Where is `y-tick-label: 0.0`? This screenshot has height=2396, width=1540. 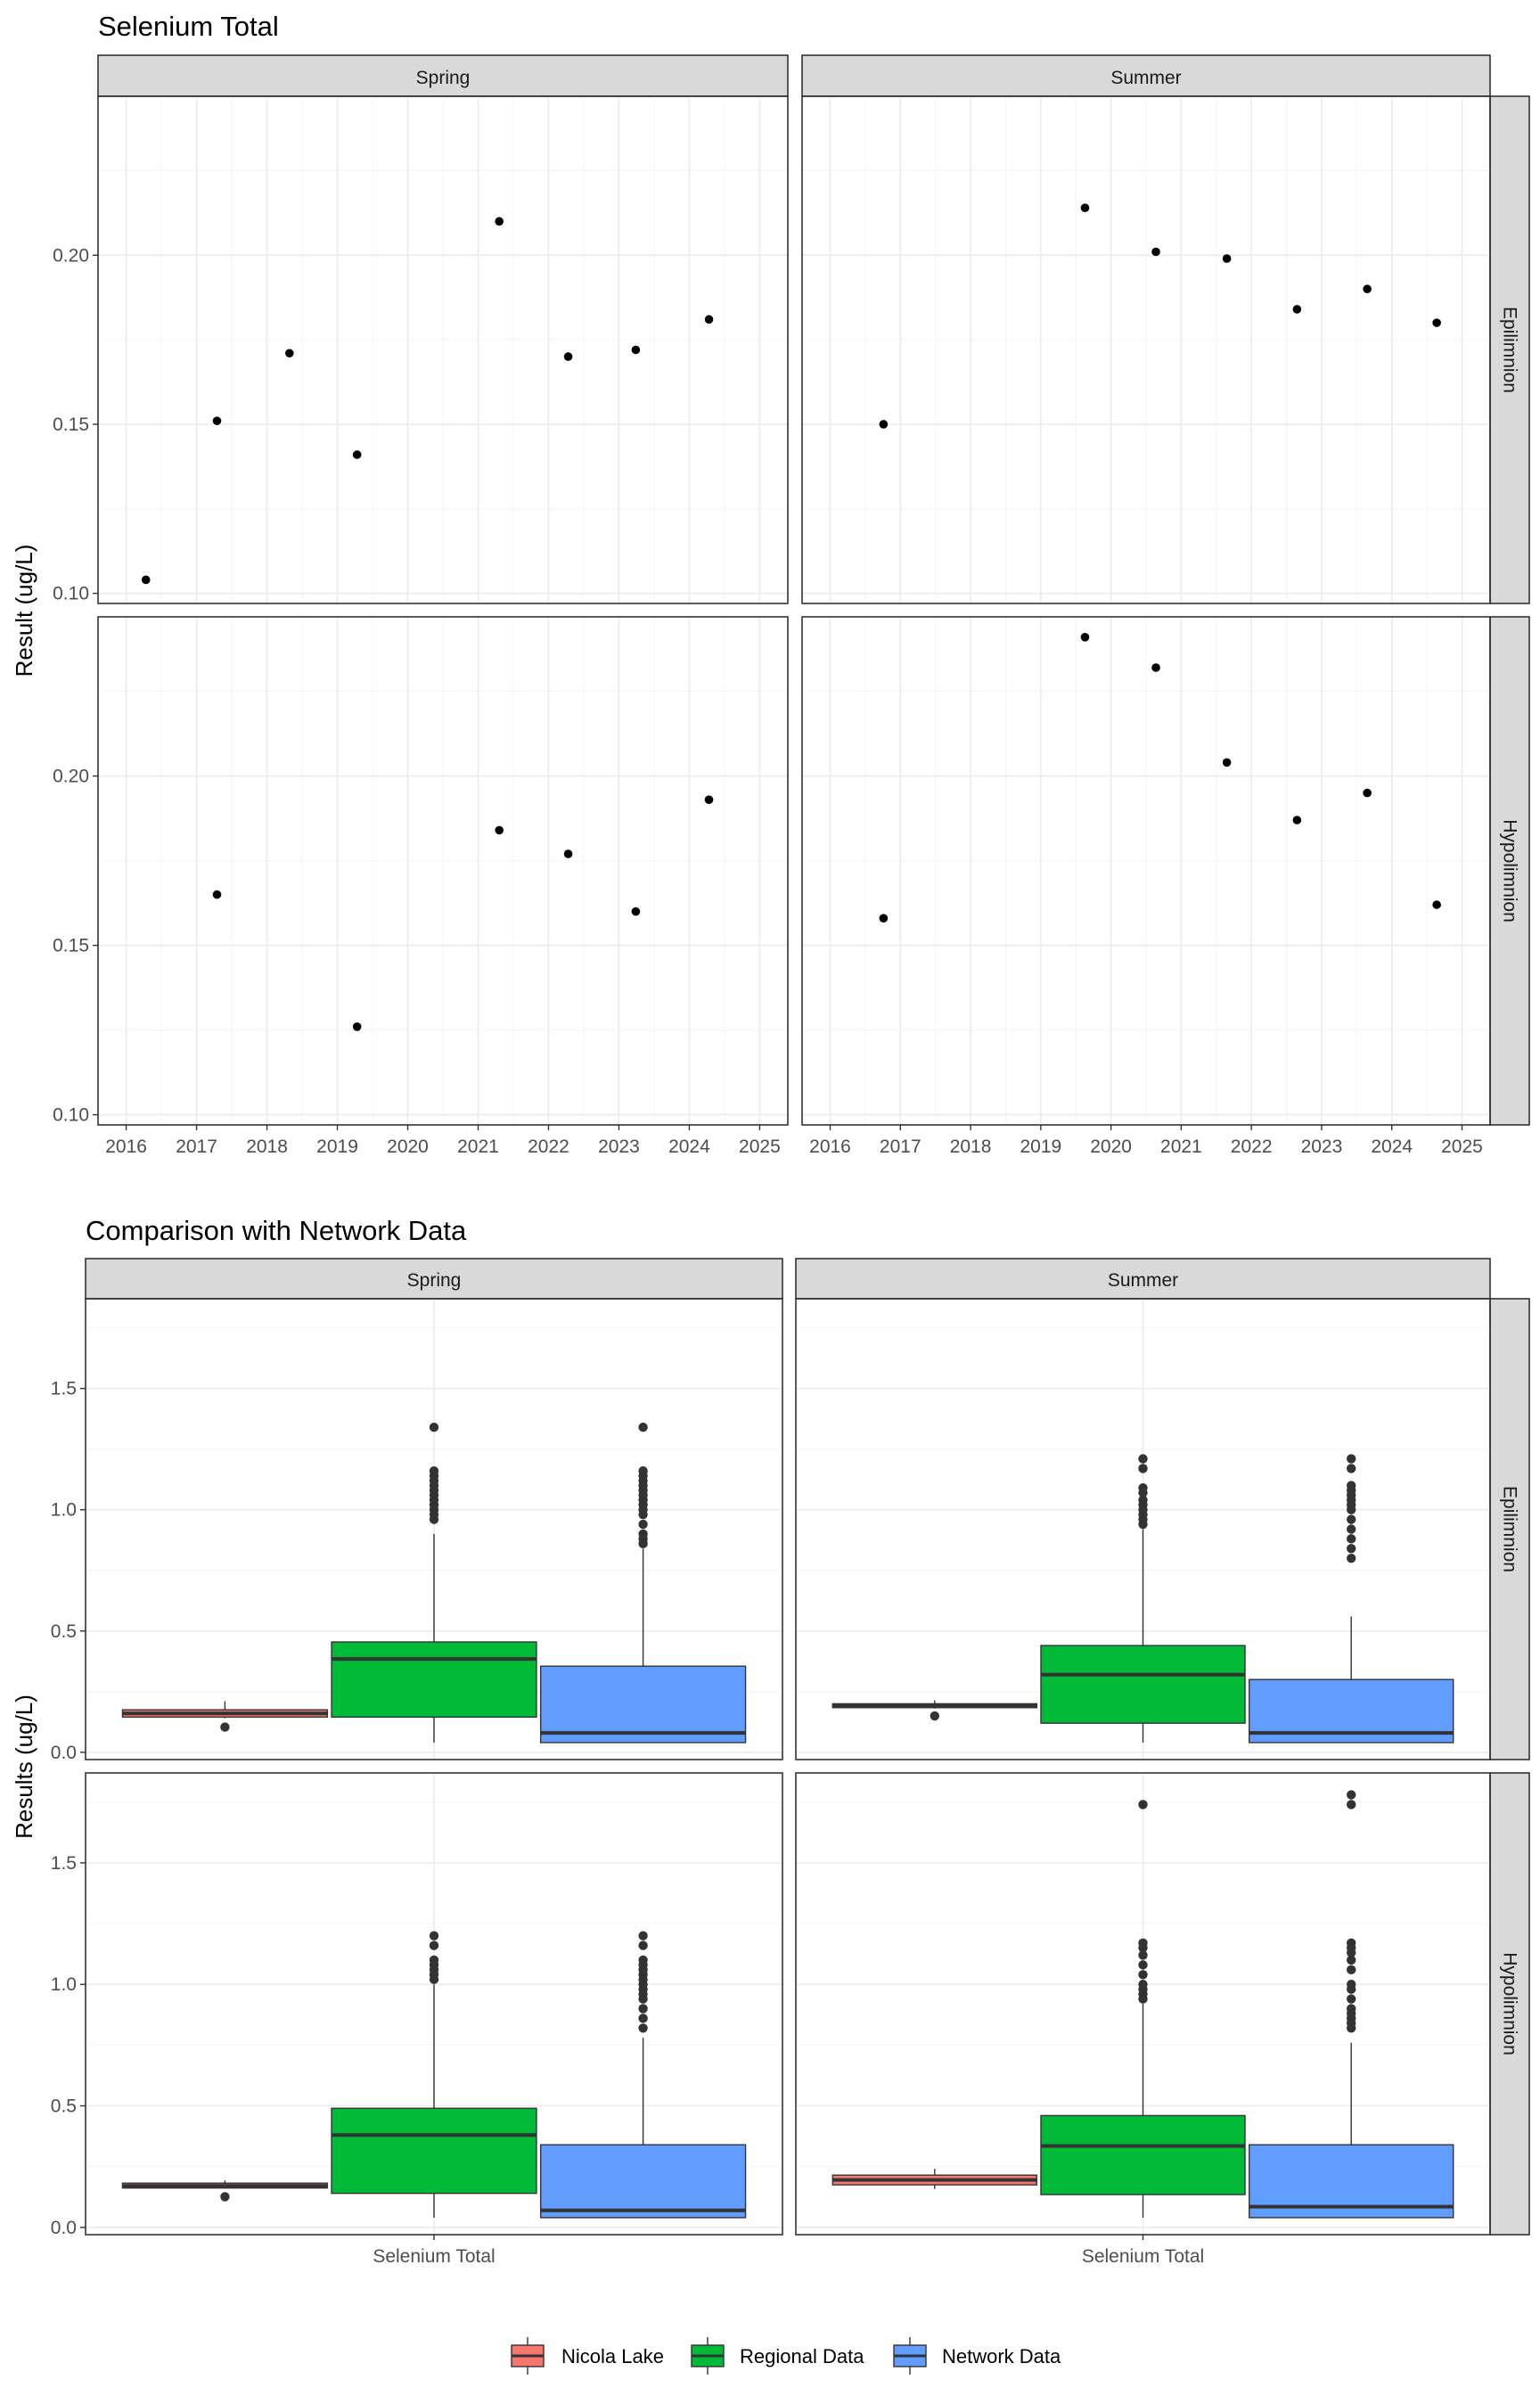
y-tick-label: 0.0 is located at coordinates (64, 1753).